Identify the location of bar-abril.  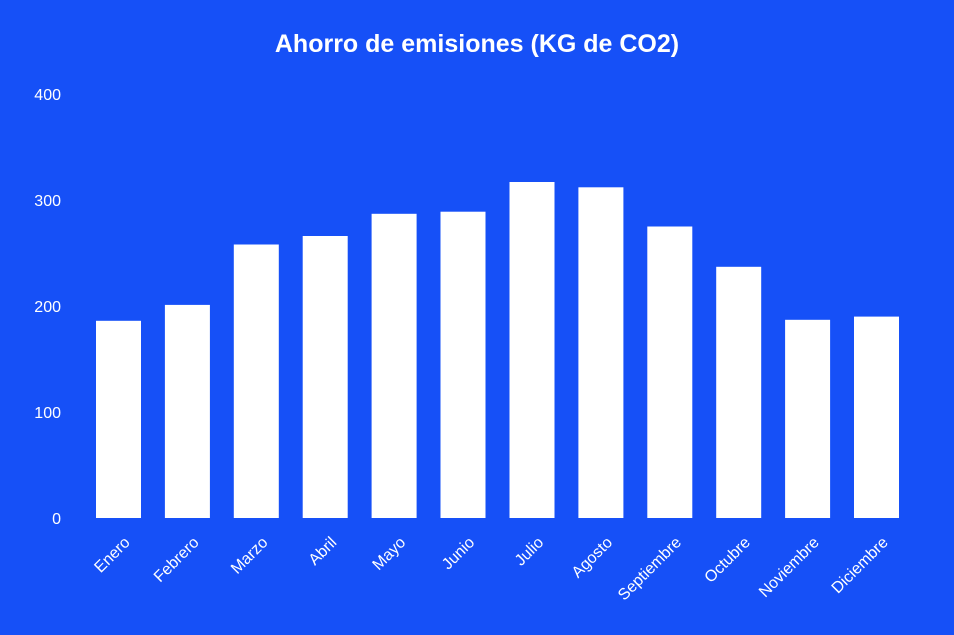
(325, 377).